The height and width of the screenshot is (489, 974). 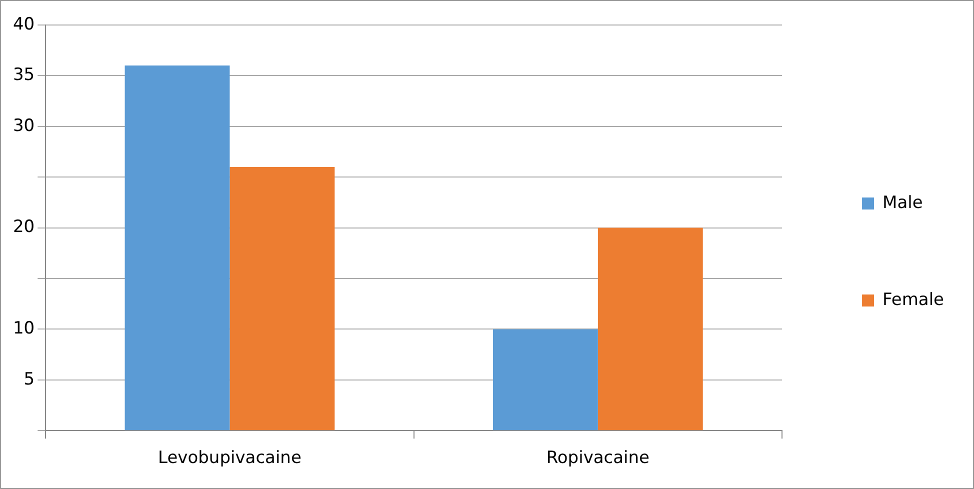 What do you see at coordinates (23, 126) in the screenshot?
I see `y-tick-label: 30` at bounding box center [23, 126].